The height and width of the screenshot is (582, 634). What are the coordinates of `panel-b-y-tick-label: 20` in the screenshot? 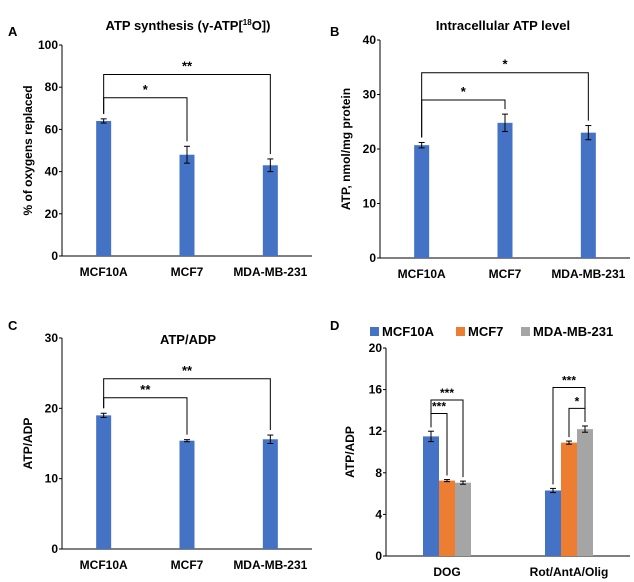 It's located at (370, 149).